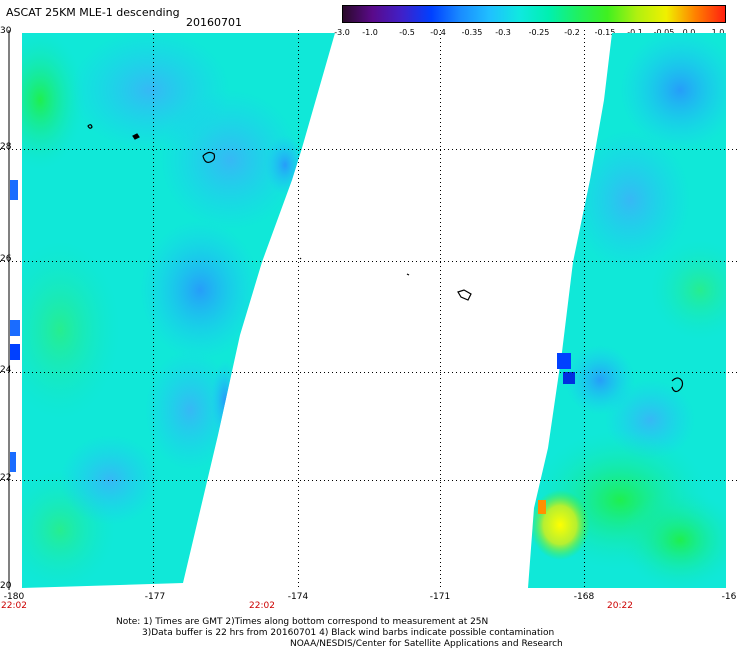  I want to click on product-date: 20160701, so click(214, 22).